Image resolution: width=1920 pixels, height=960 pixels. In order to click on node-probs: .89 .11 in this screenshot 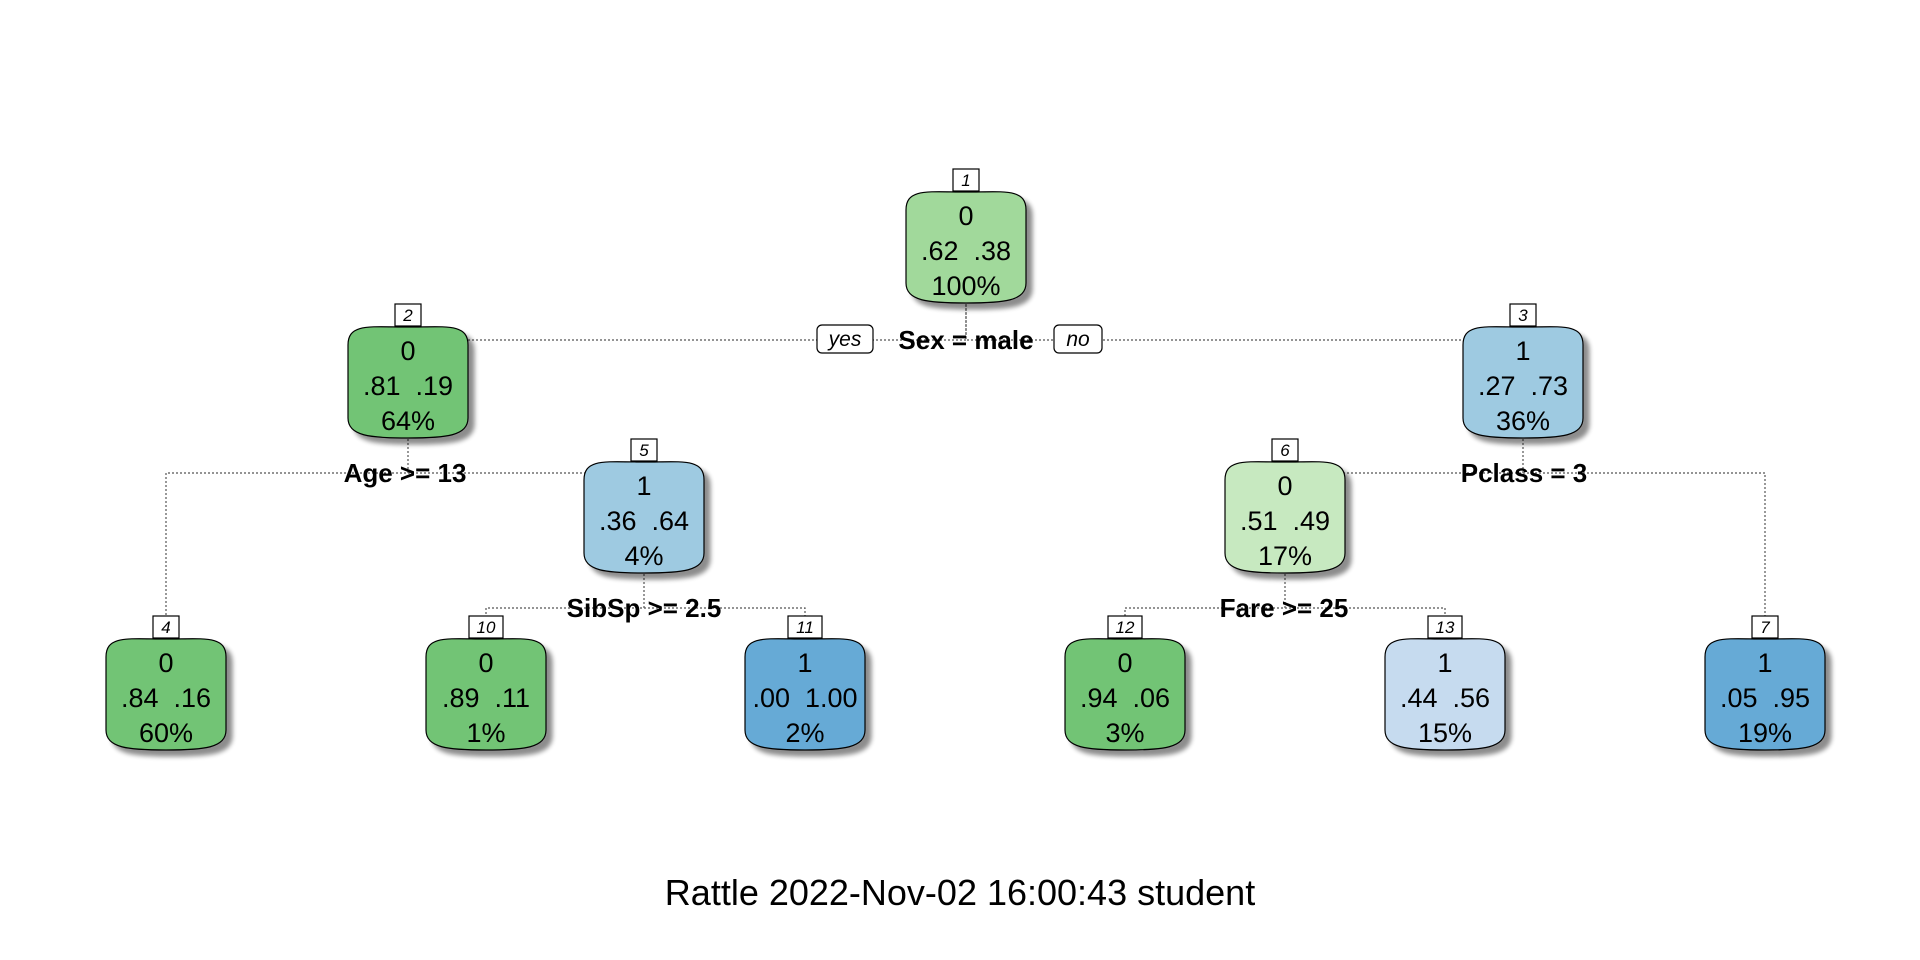, I will do `click(486, 698)`.